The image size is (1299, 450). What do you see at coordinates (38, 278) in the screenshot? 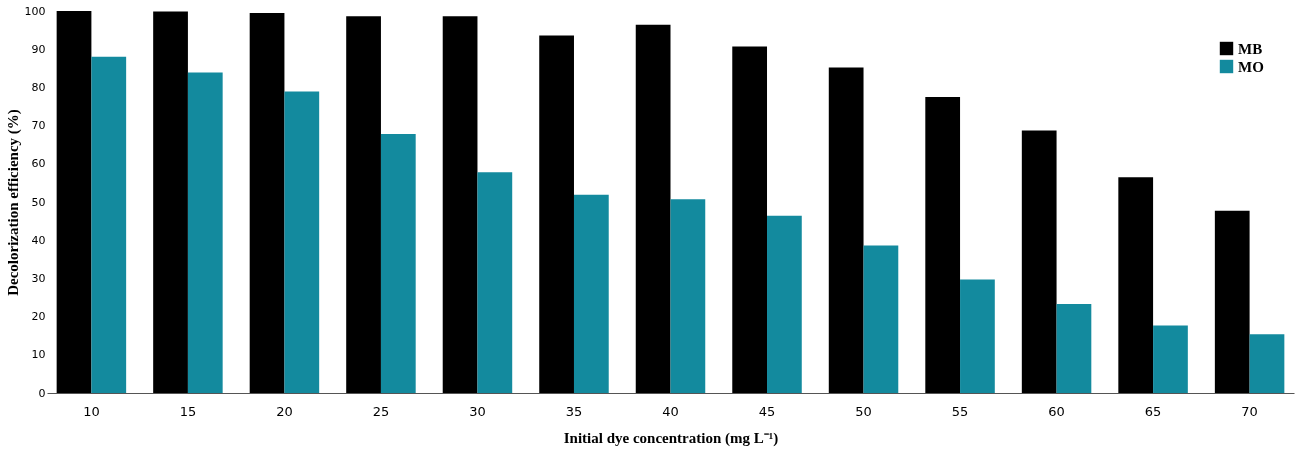
I see `y-tick-label: 30` at bounding box center [38, 278].